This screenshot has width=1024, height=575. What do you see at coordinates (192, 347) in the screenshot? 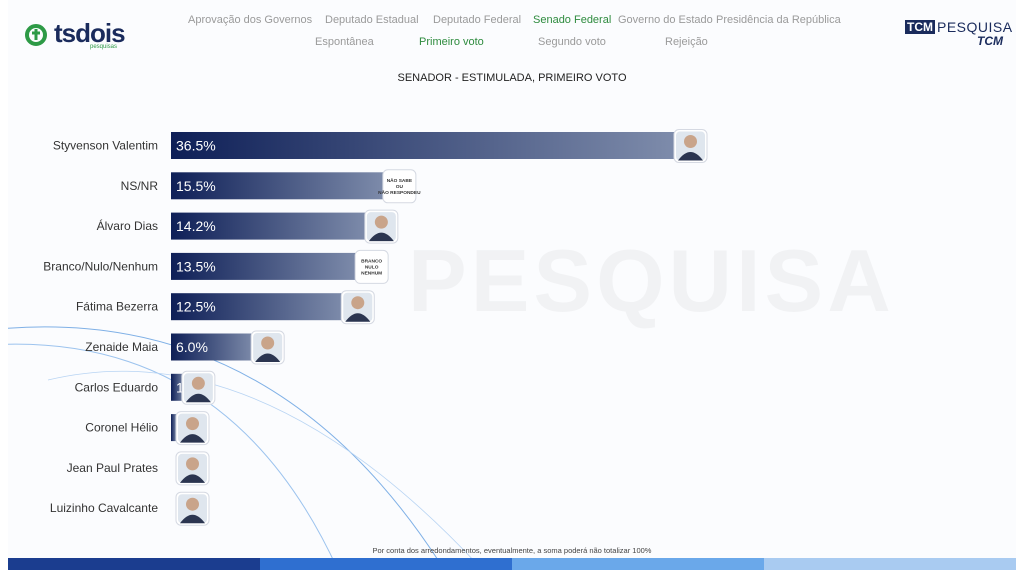
I see `value-label-zenaide-maia: 6.0%` at bounding box center [192, 347].